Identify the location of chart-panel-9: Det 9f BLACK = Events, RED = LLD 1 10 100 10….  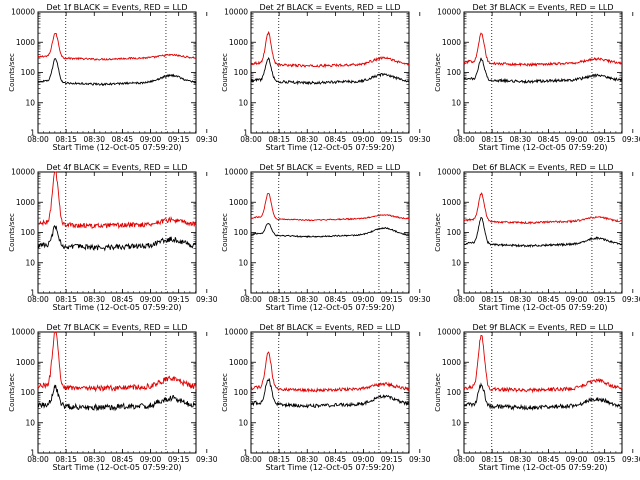
(537, 397).